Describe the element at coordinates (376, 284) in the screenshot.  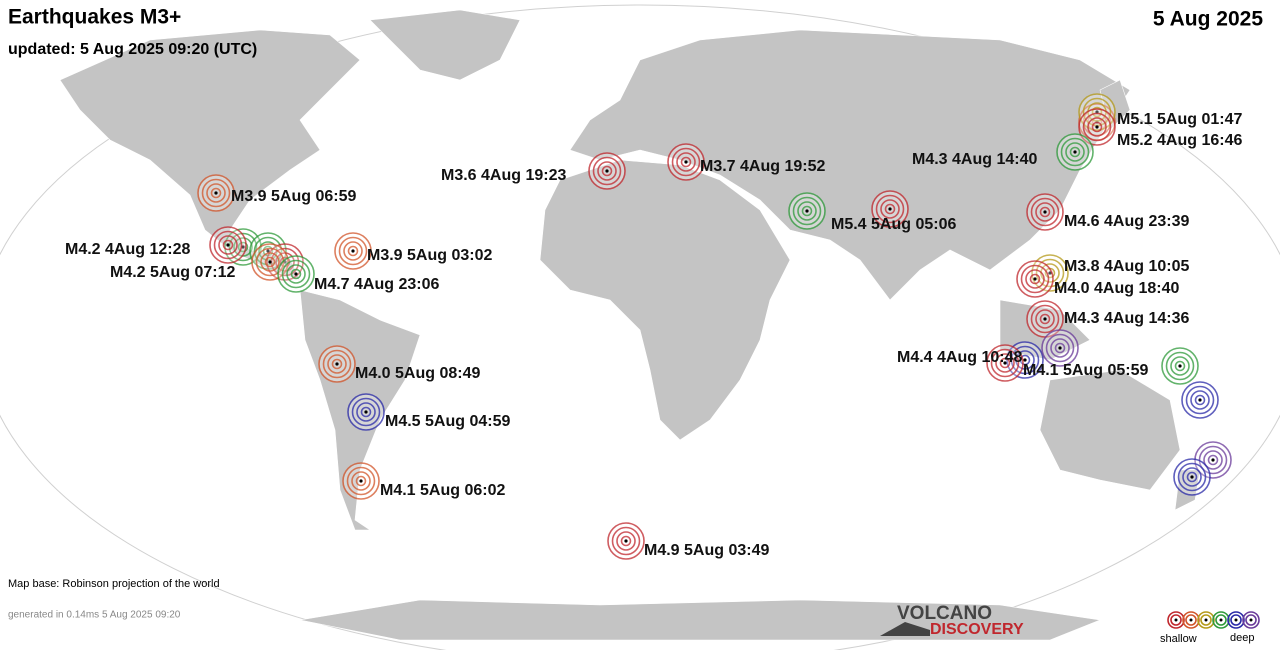
I see `quake-label: M4.7 4Aug 23:06` at that location.